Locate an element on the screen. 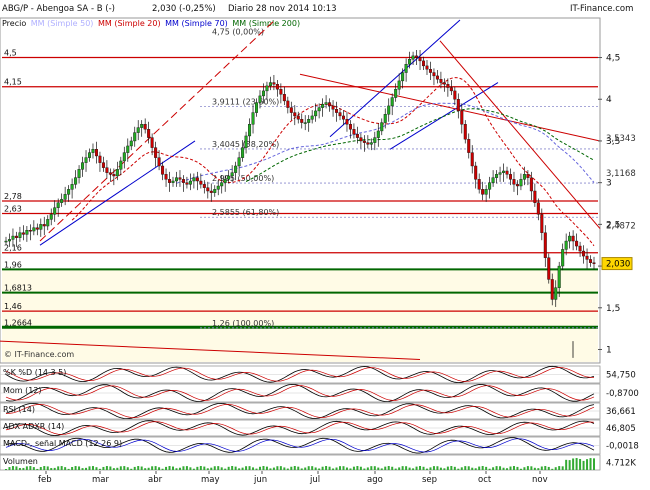 The image size is (650, 490). y-tick-label: 2,5 is located at coordinates (613, 225).